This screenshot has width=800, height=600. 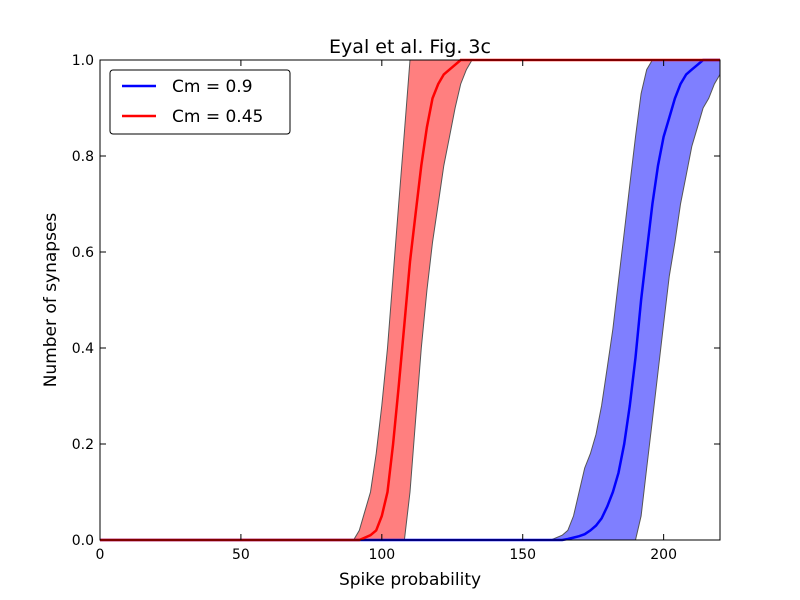 What do you see at coordinates (83, 157) in the screenshot?
I see `y-tick-label: 0.8` at bounding box center [83, 157].